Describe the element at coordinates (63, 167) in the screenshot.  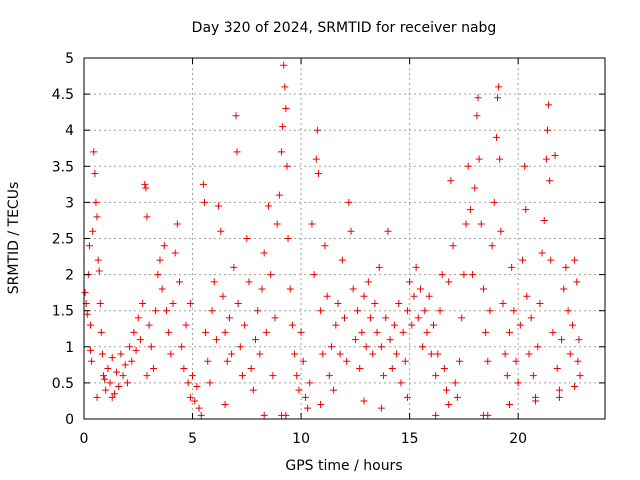
I see `y-tick-label: 3.5` at that location.